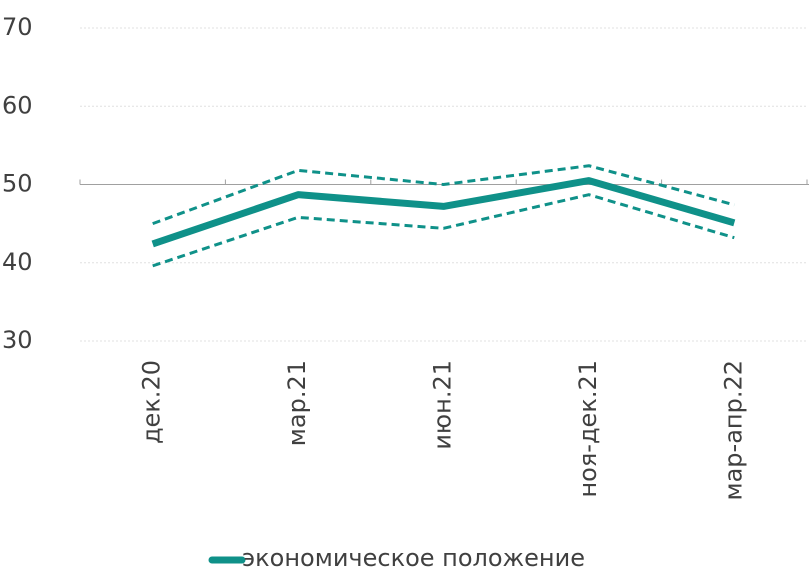  I want to click on x-tick-label: июн.21, so click(443, 405).